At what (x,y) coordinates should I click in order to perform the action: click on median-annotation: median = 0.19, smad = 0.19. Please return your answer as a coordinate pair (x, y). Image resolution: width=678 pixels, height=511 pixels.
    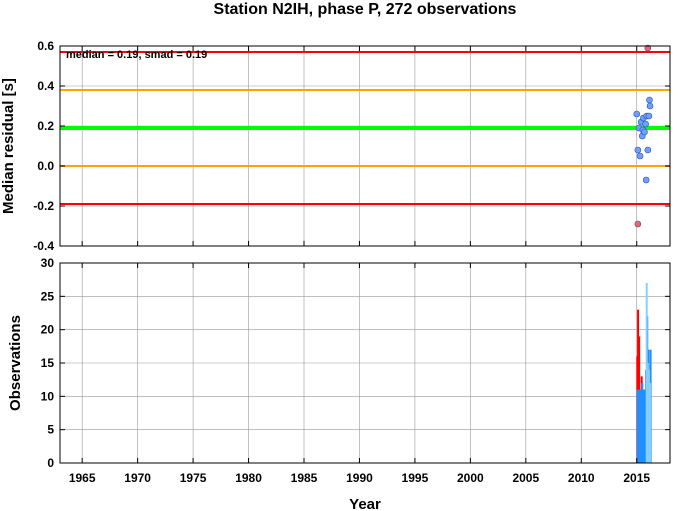
    Looking at the image, I should click on (136, 55).